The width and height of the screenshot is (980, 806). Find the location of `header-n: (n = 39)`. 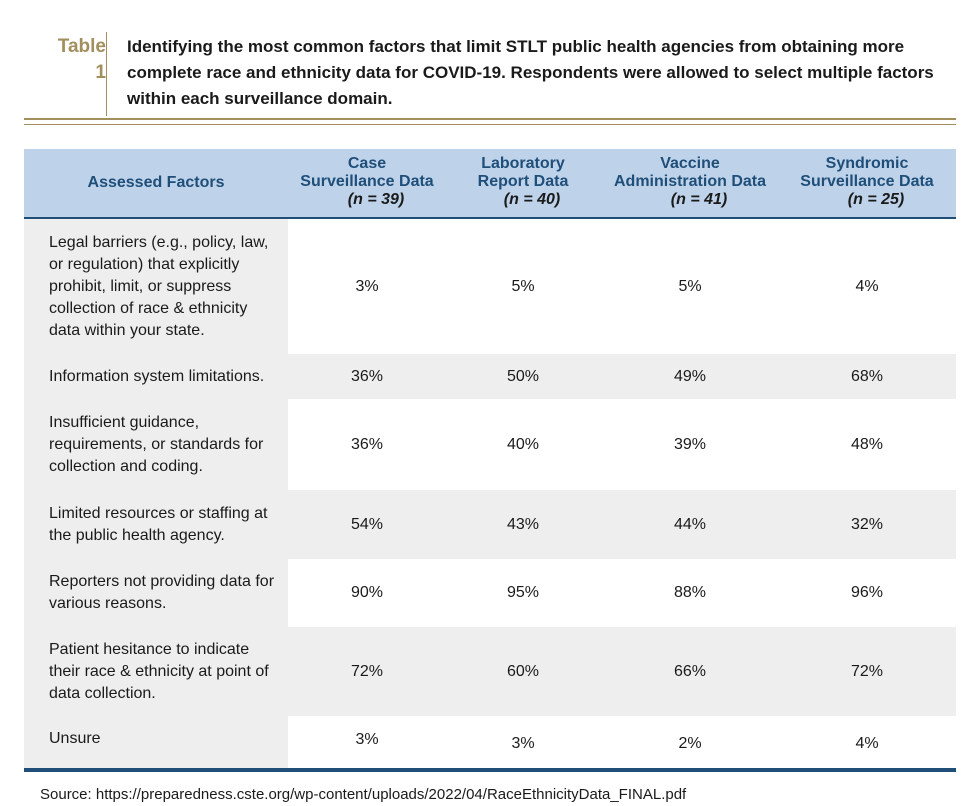

header-n: (n = 39) is located at coordinates (376, 199).